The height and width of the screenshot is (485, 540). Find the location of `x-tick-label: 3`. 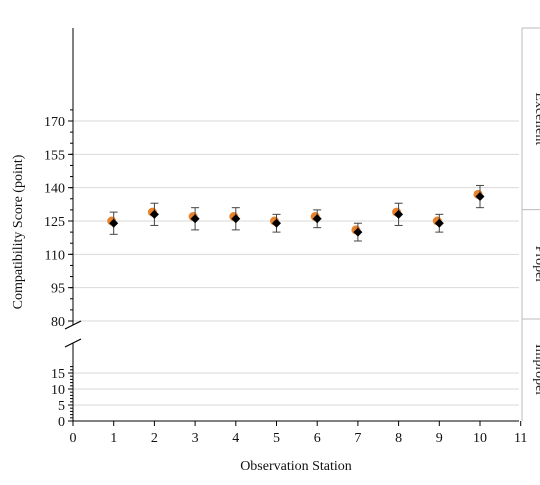

x-tick-label: 3 is located at coordinates (195, 438).